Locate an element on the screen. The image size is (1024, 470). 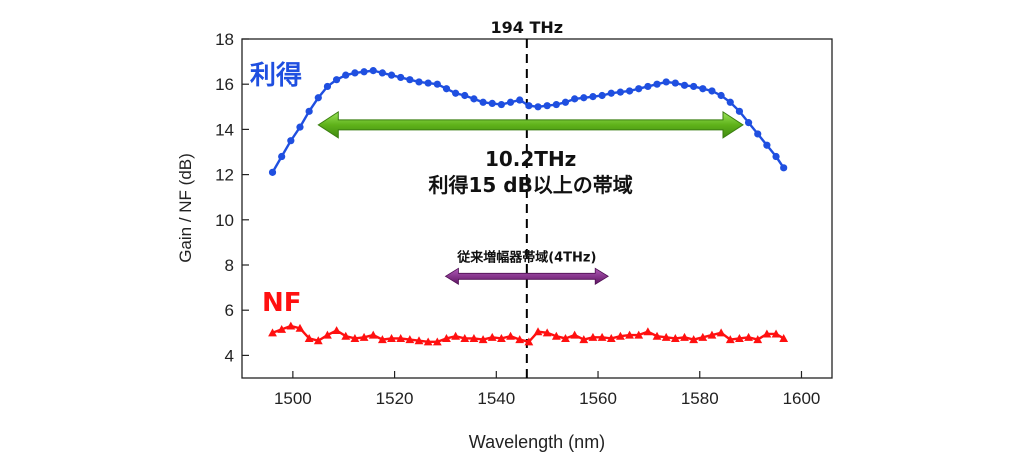
y-tick-label: 8 is located at coordinates (229, 265).